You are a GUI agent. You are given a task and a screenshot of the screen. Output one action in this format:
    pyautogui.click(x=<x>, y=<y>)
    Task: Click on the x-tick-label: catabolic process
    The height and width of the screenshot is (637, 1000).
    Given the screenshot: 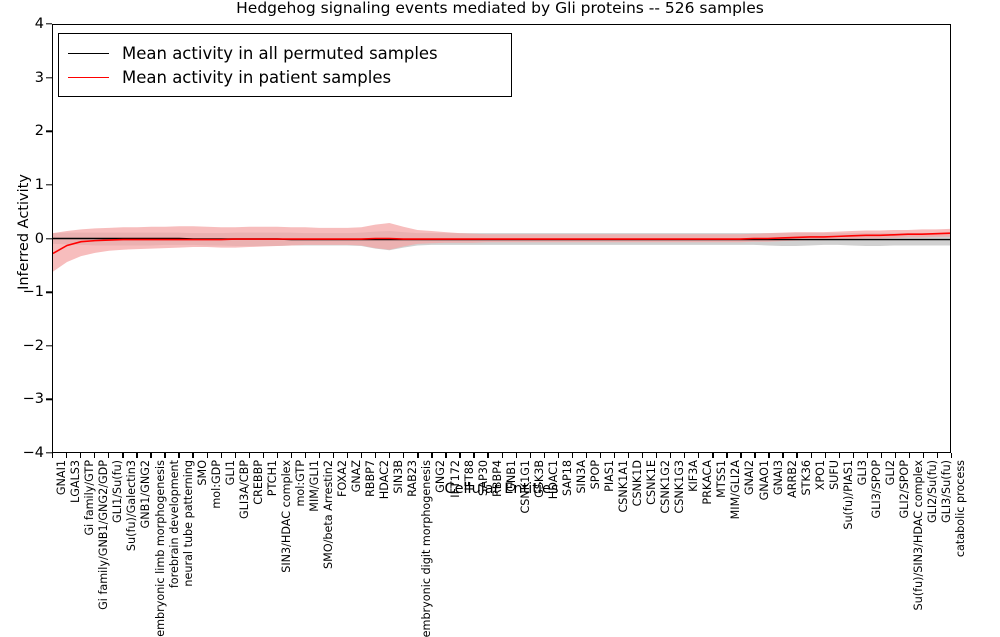 What is the action you would take?
    pyautogui.click(x=961, y=509)
    